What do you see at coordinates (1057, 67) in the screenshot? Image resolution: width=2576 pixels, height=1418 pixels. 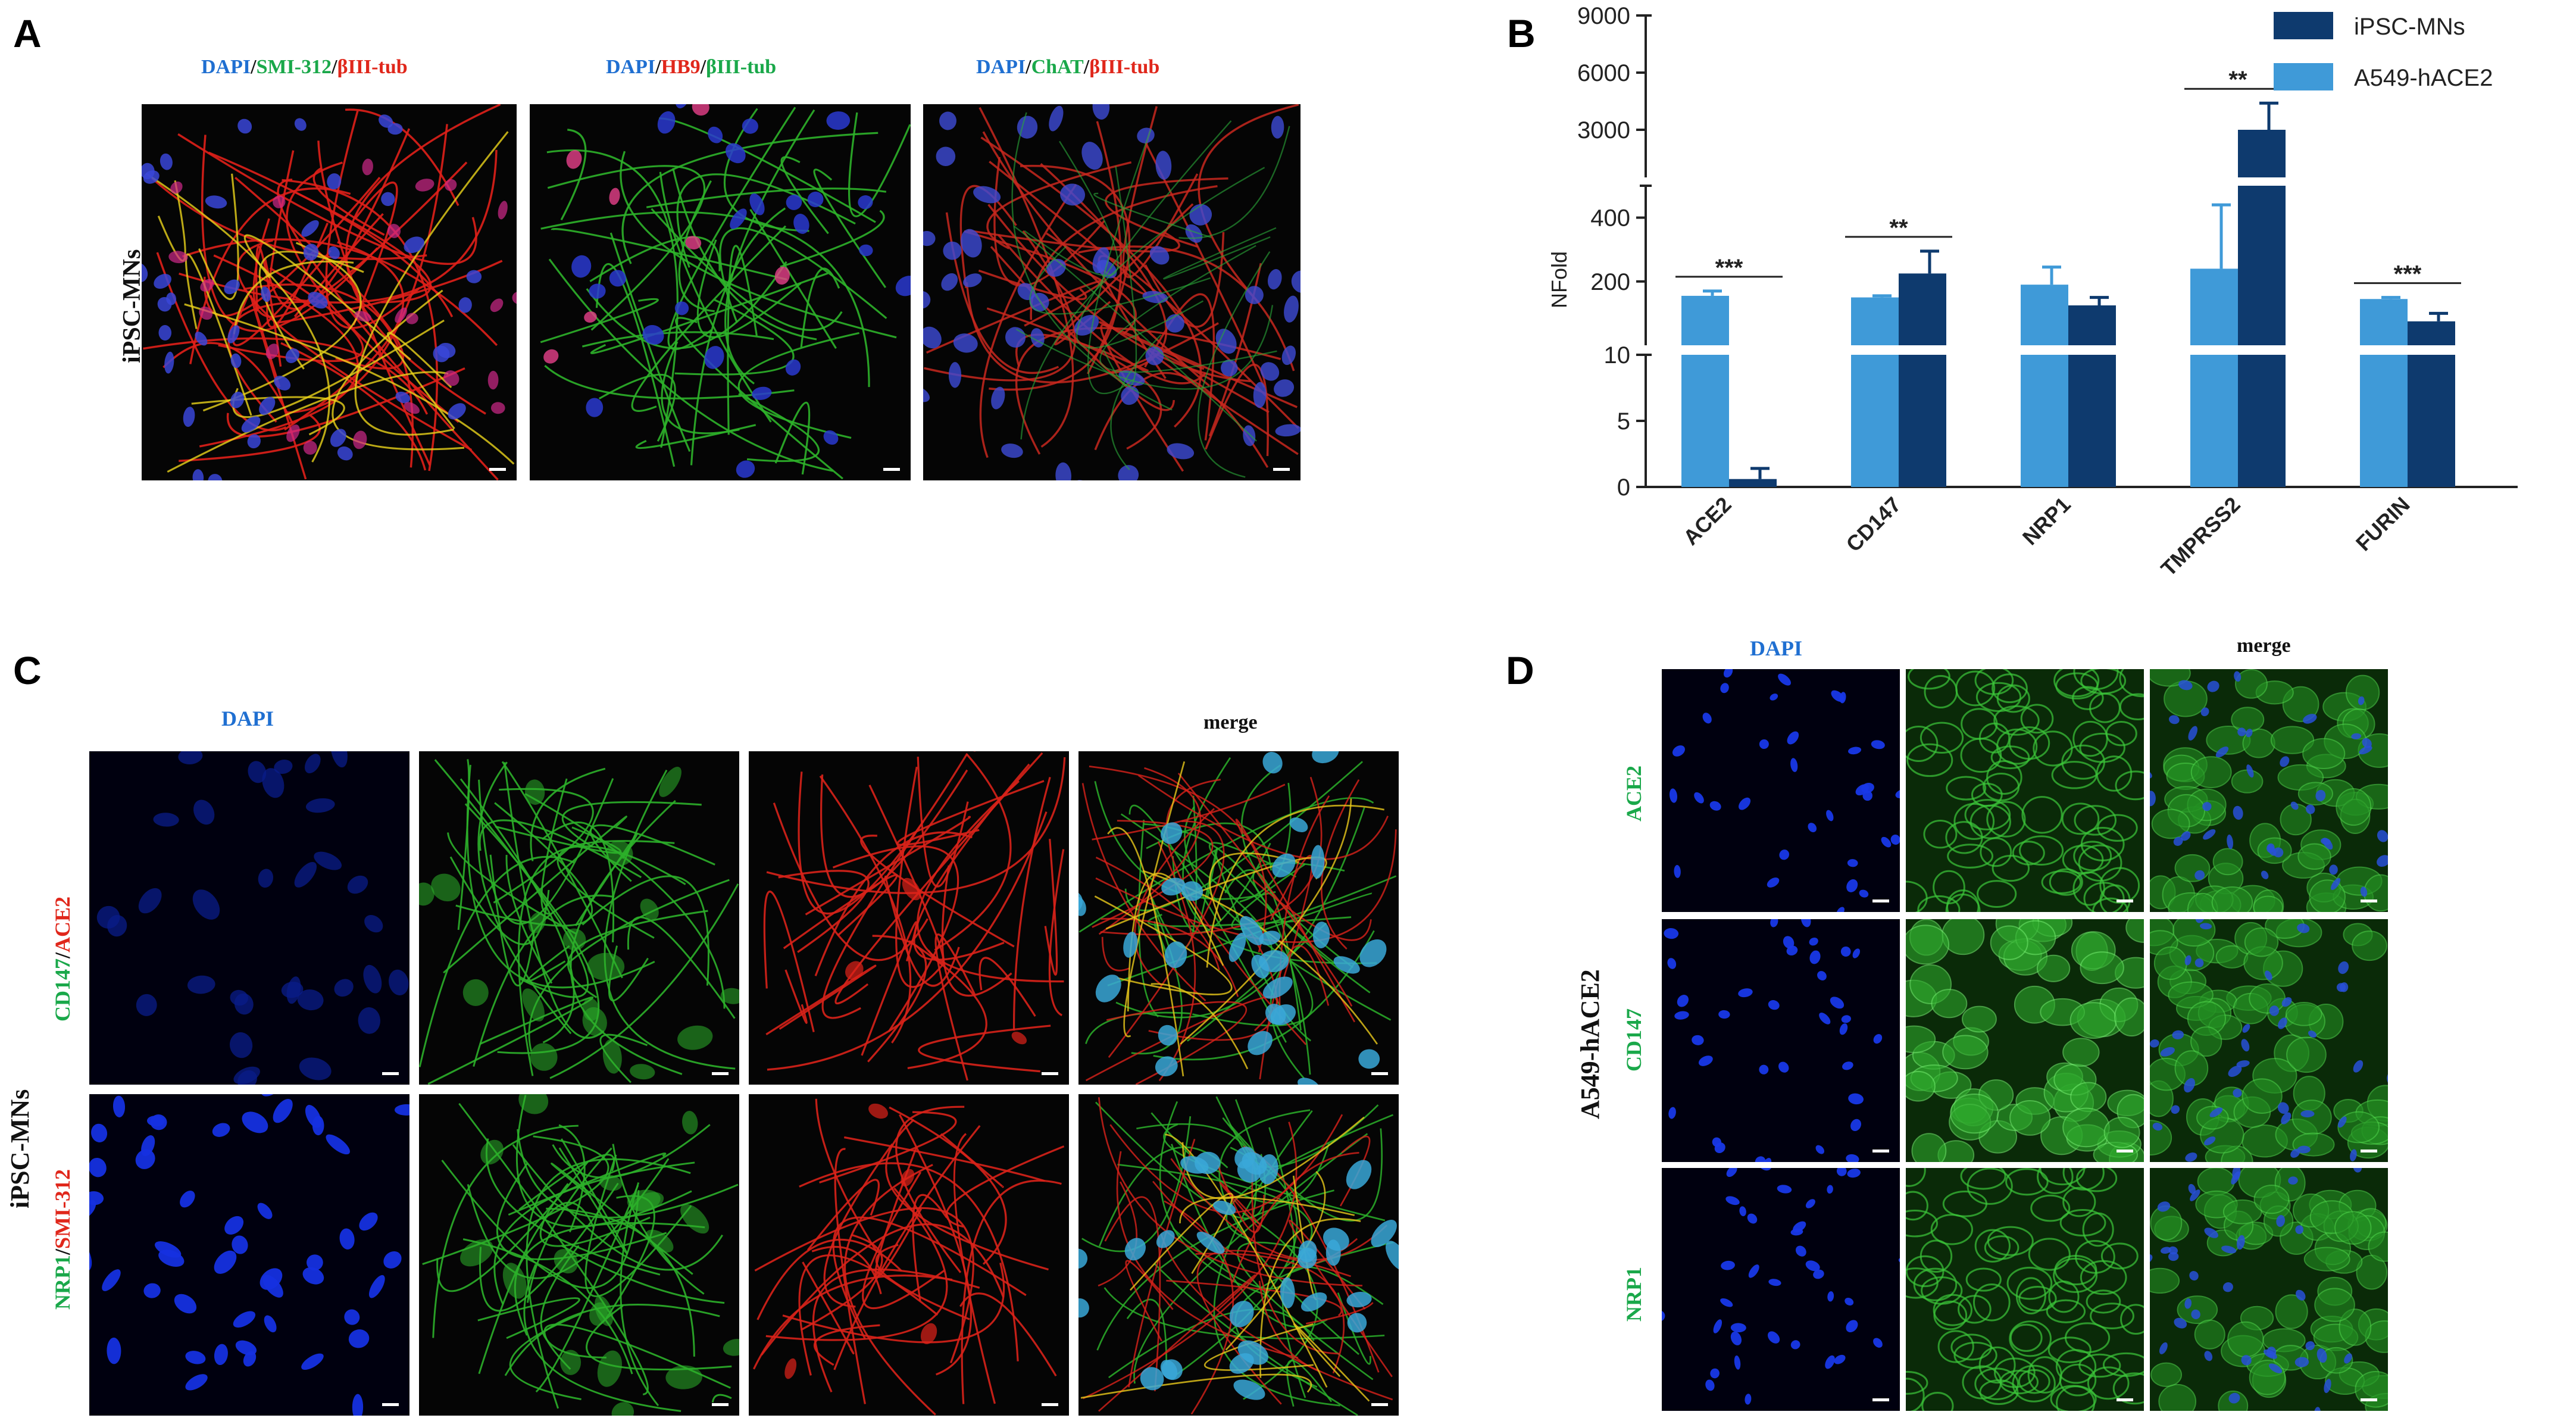 I see `caption-part: ChAT` at bounding box center [1057, 67].